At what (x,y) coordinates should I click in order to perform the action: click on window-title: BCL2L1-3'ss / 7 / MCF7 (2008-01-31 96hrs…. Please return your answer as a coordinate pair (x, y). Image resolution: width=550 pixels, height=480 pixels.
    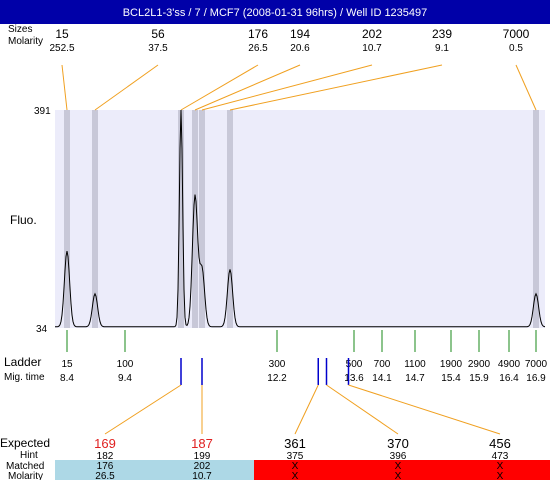
    Looking at the image, I should click on (275, 12).